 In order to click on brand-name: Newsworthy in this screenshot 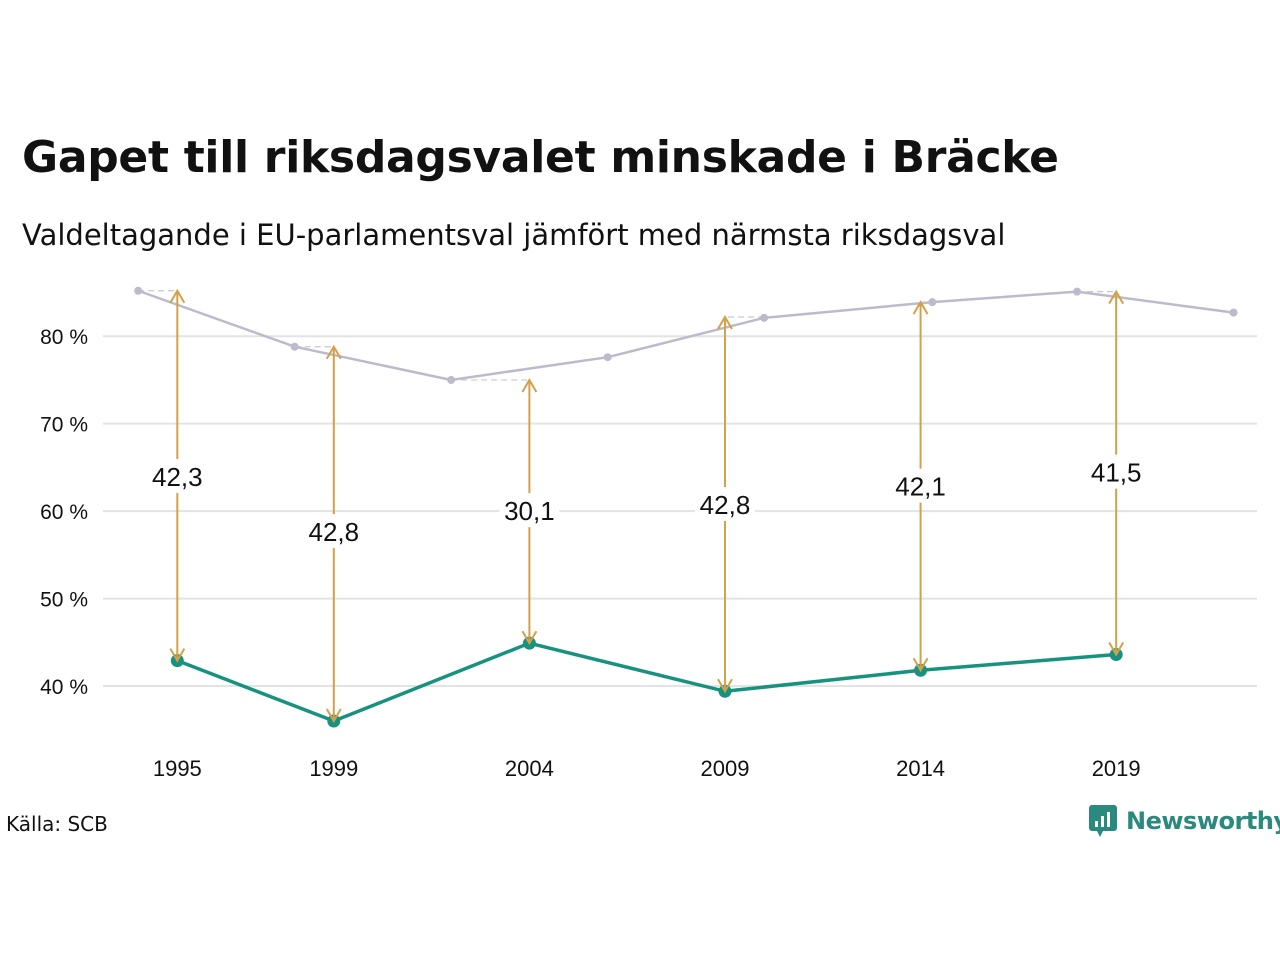, I will do `click(1203, 821)`.